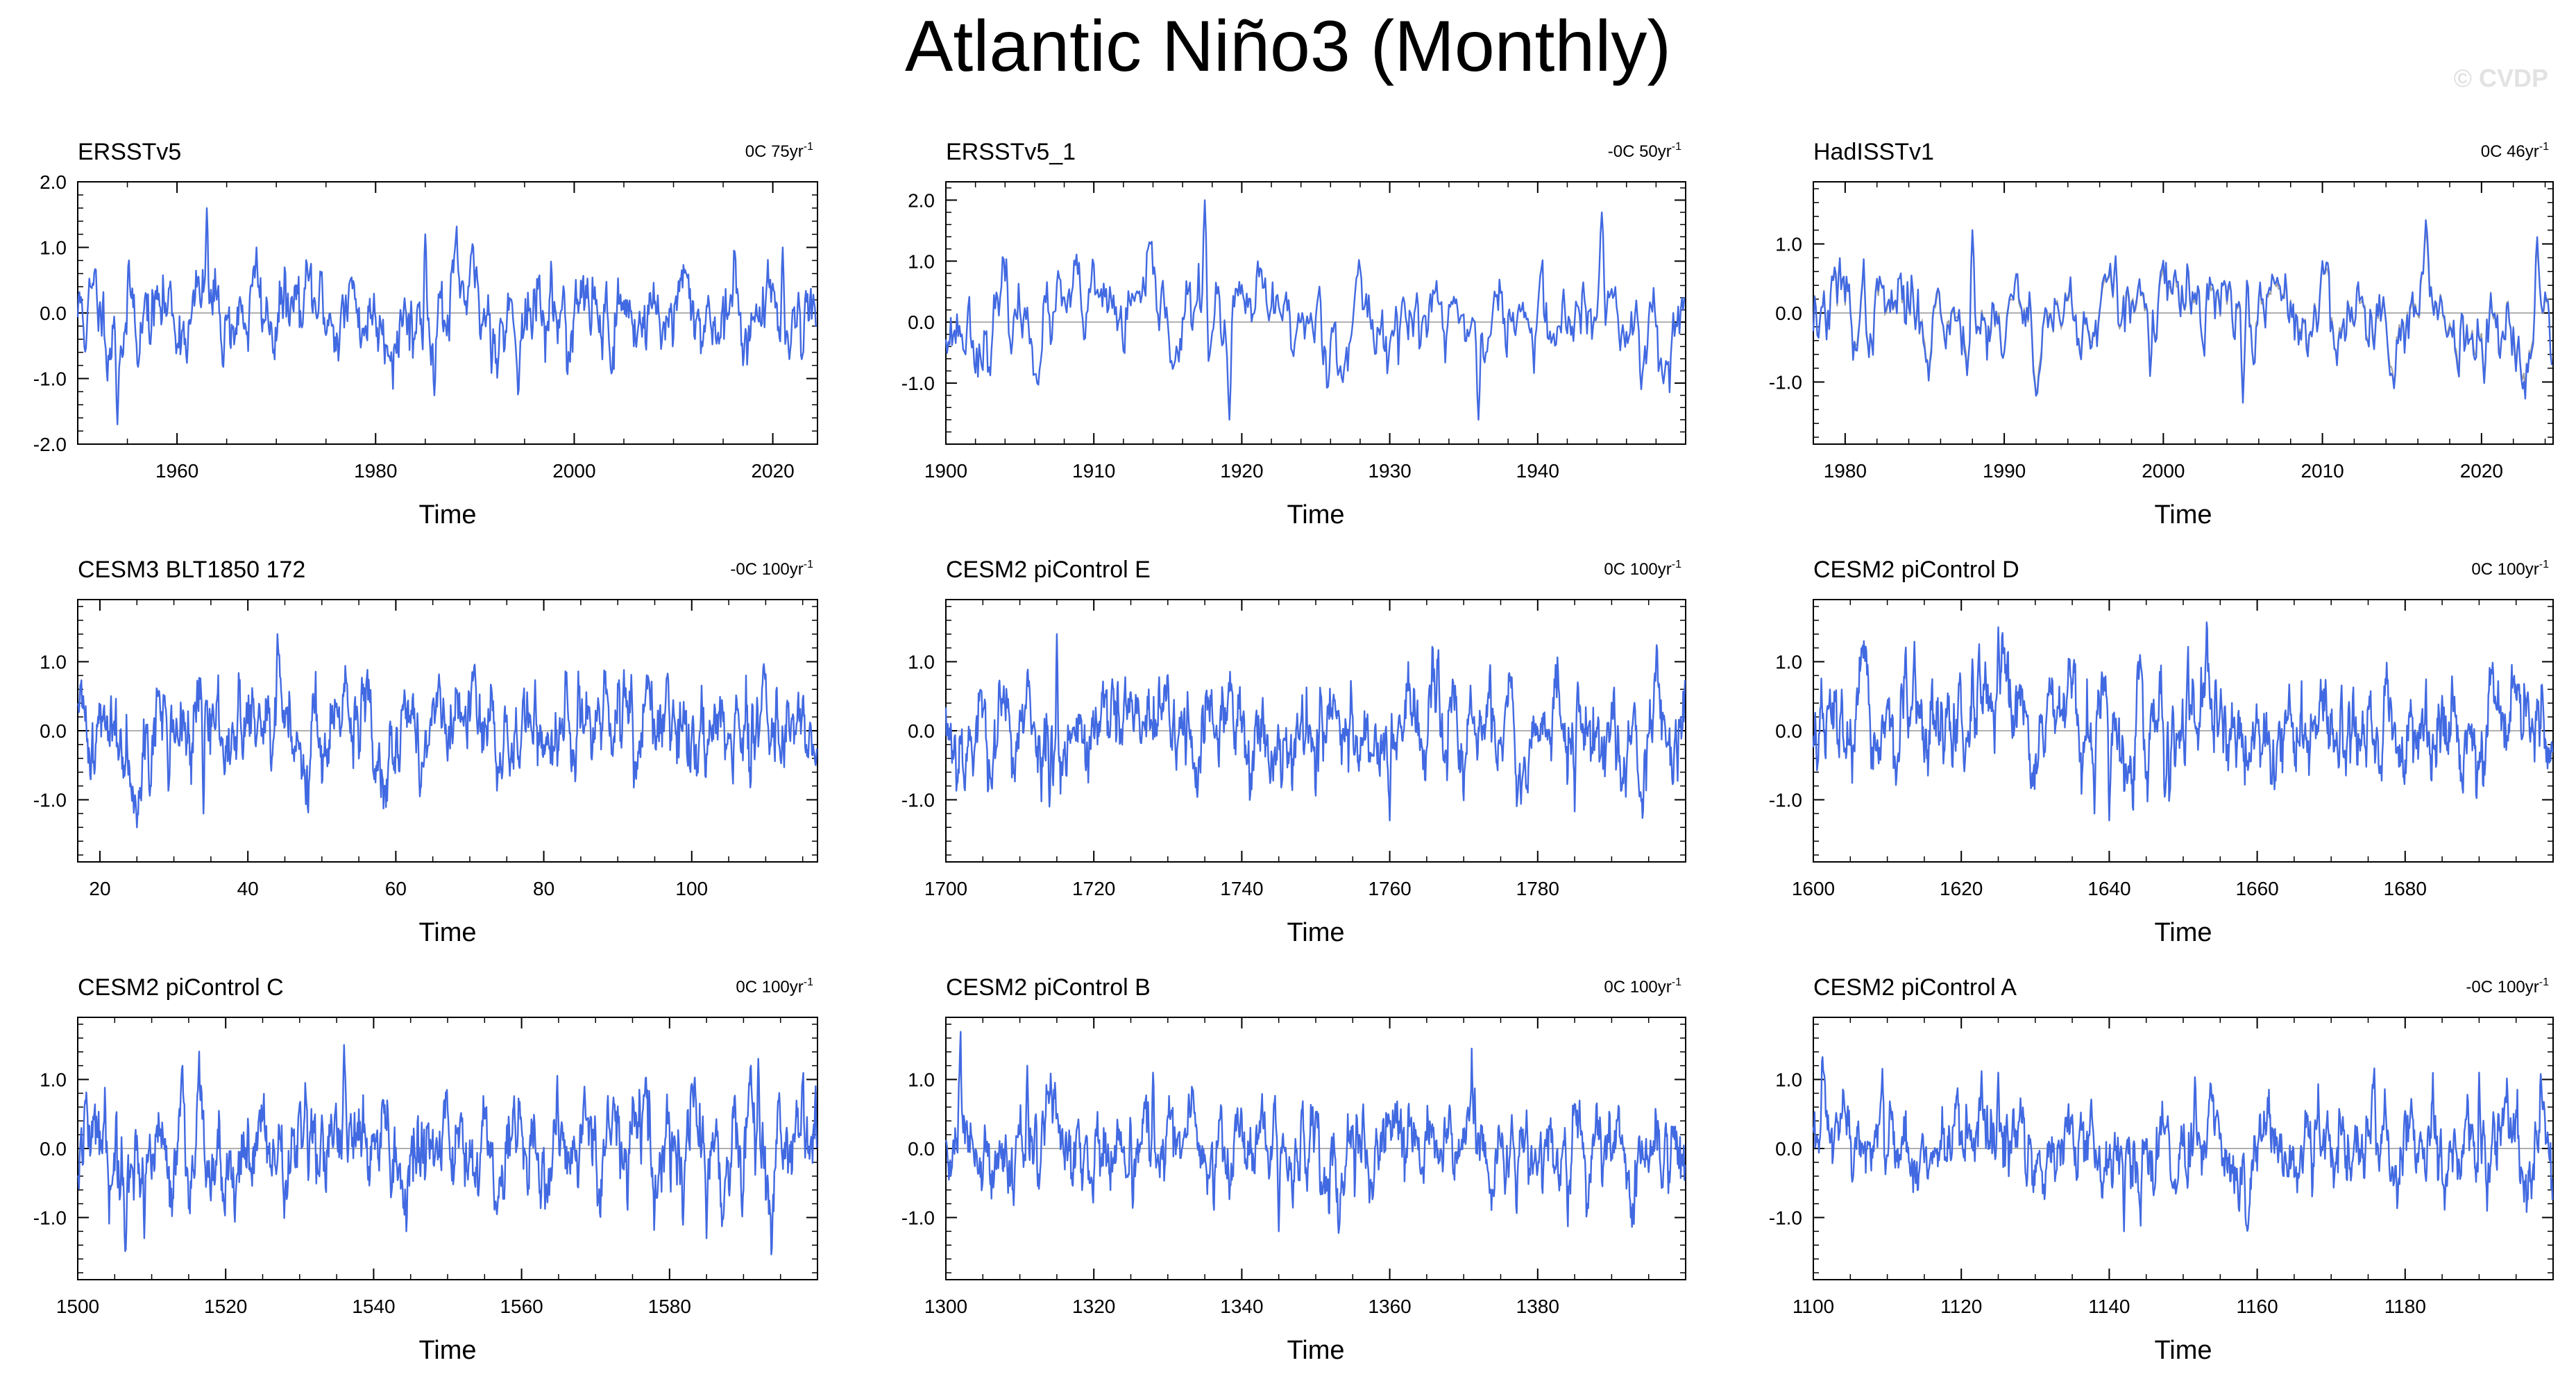  I want to click on x-tick-label: 1380, so click(1537, 1306).